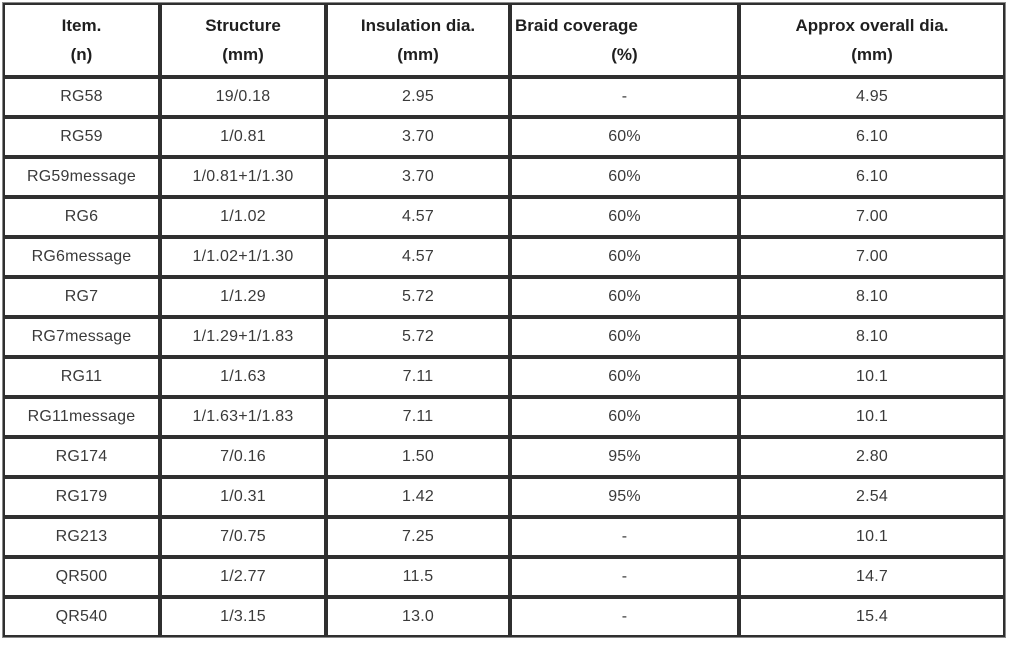 The width and height of the screenshot is (1010, 645). I want to click on col-header-insulation: Insulation dia. (mm), so click(418, 40).